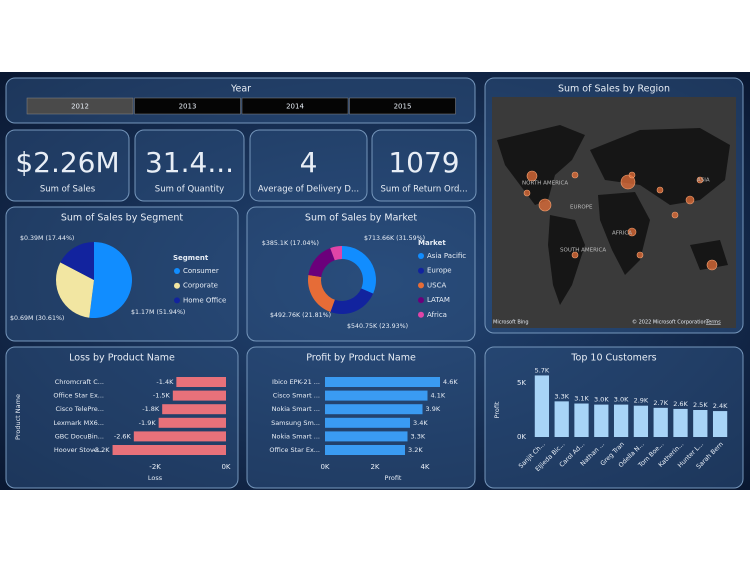 The image size is (750, 562). I want to click on map-provider: Microsoft Bing, so click(511, 323).